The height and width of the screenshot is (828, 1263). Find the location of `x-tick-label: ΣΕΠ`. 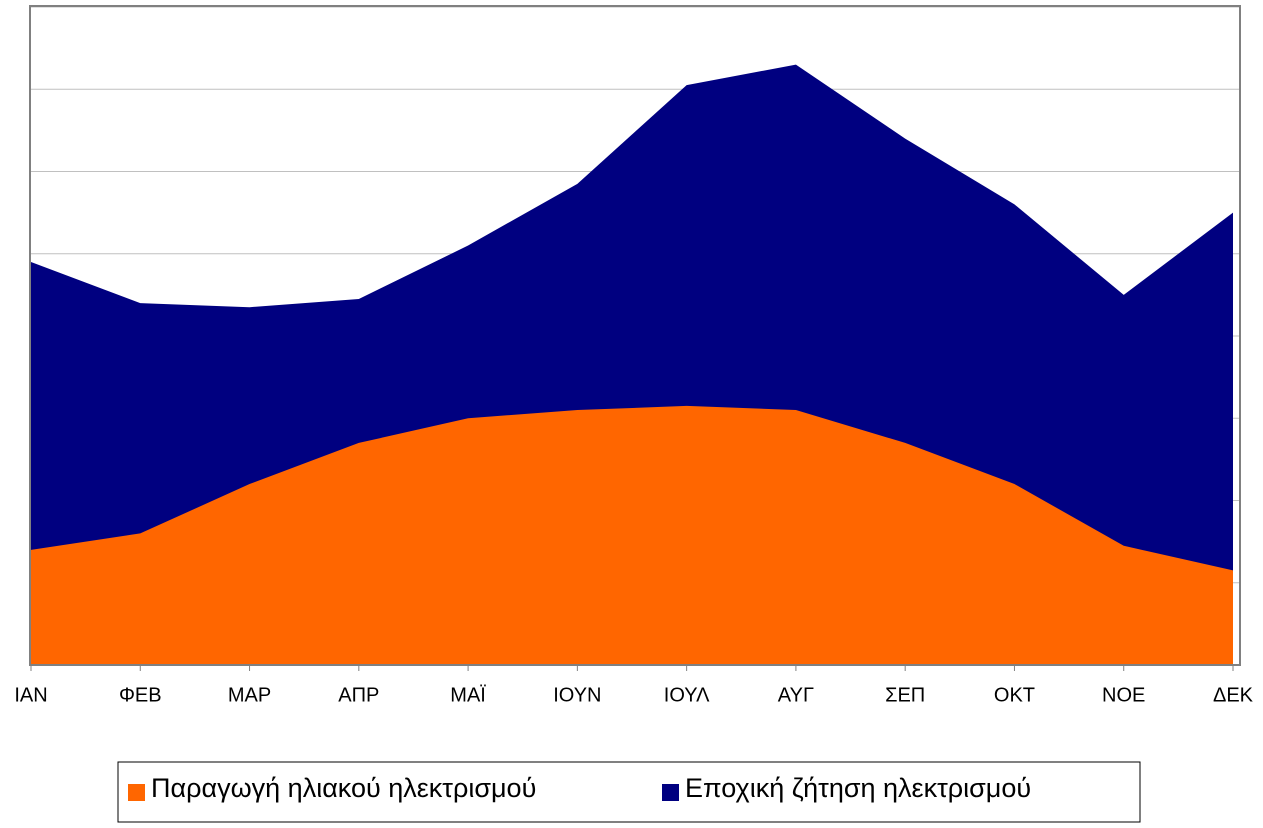

x-tick-label: ΣΕΠ is located at coordinates (905, 695).